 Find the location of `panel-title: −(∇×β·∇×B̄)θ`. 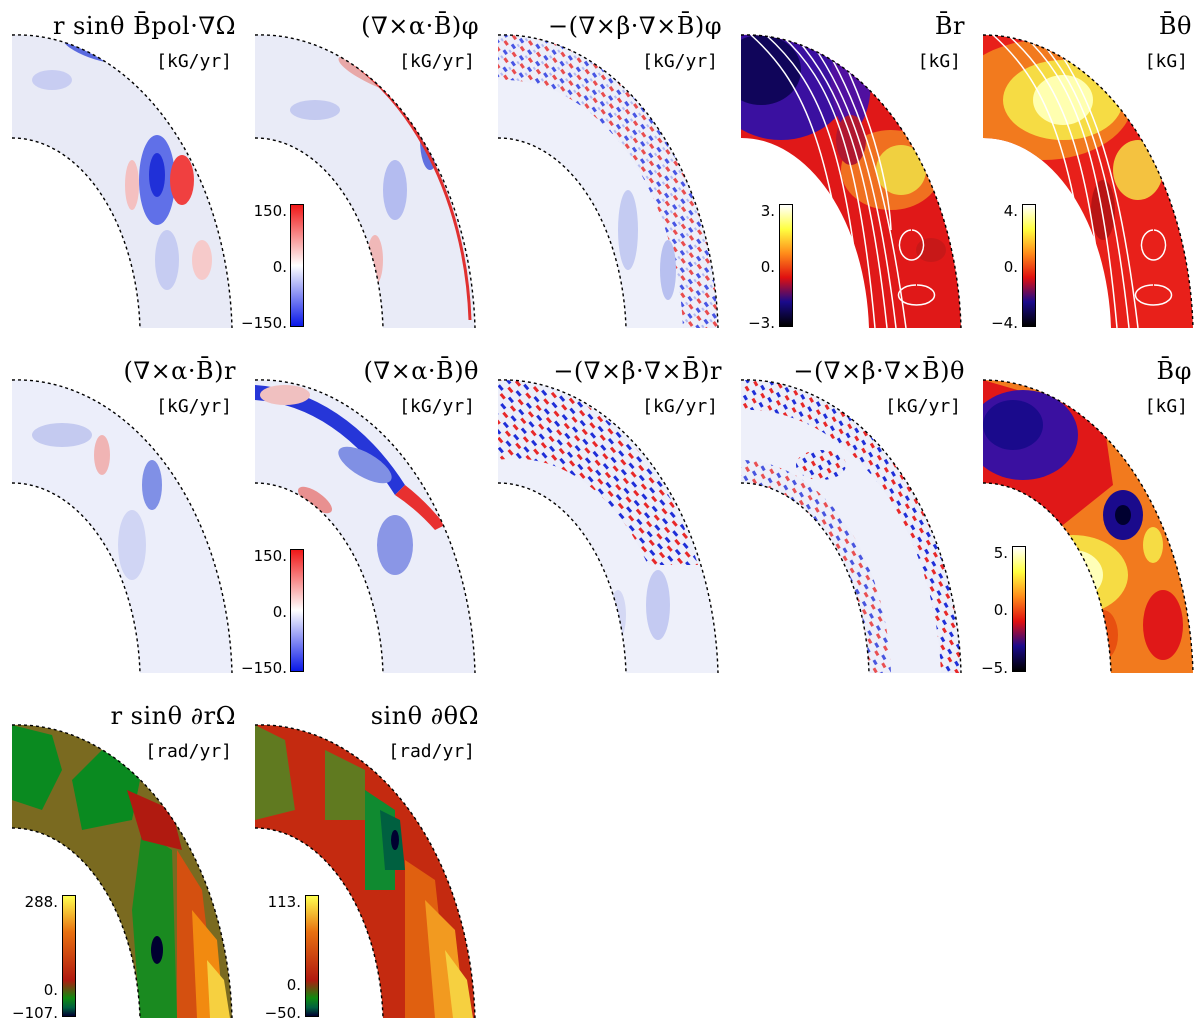

panel-title: −(∇×β·∇×B̄)θ is located at coordinates (879, 371).